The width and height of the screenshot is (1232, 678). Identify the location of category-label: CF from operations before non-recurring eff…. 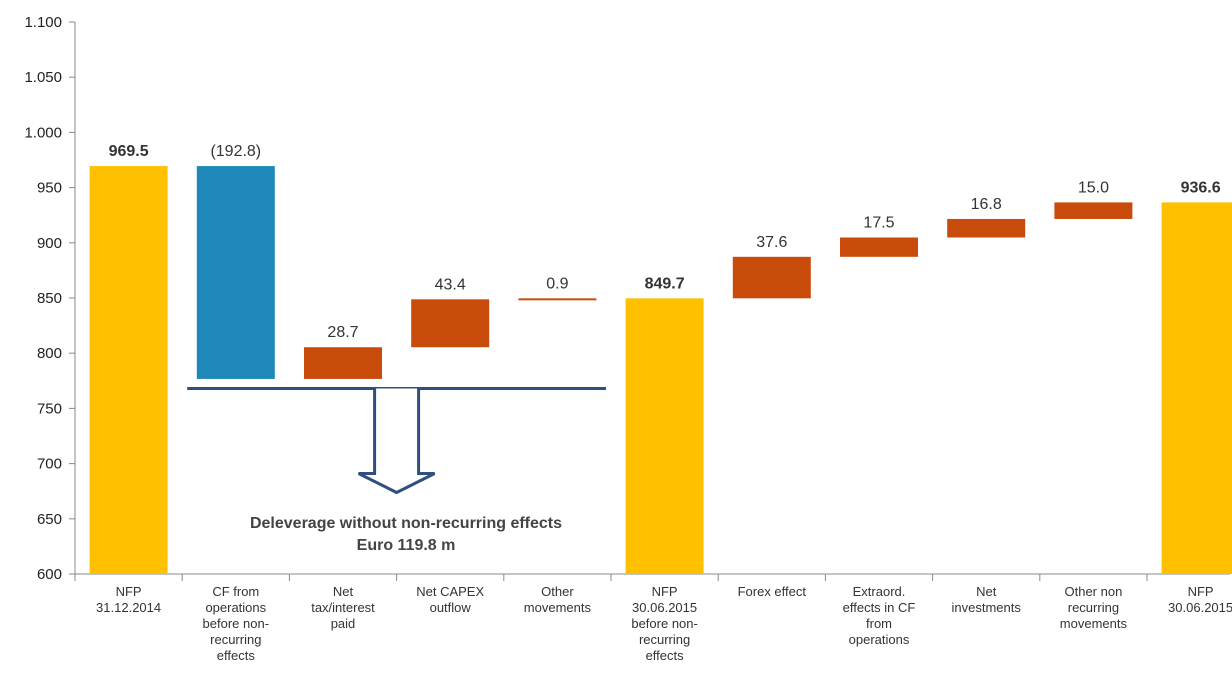
(236, 623).